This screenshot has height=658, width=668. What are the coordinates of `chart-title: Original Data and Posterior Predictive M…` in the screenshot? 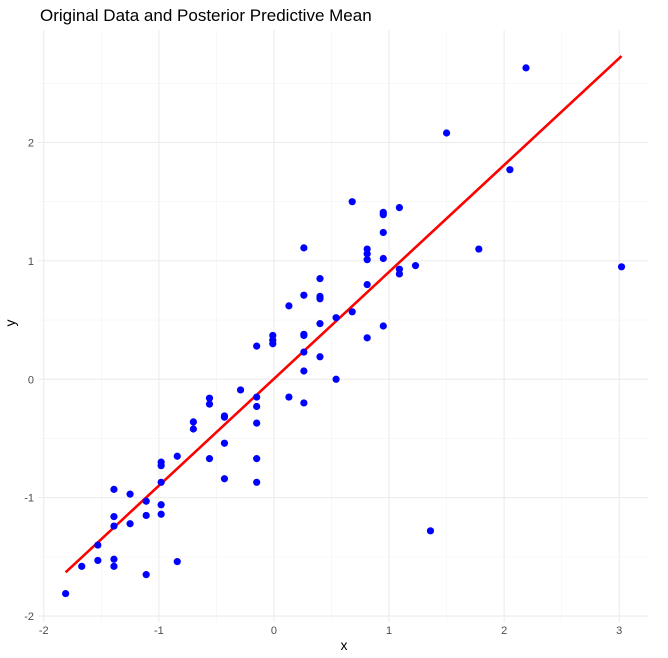 It's located at (206, 15).